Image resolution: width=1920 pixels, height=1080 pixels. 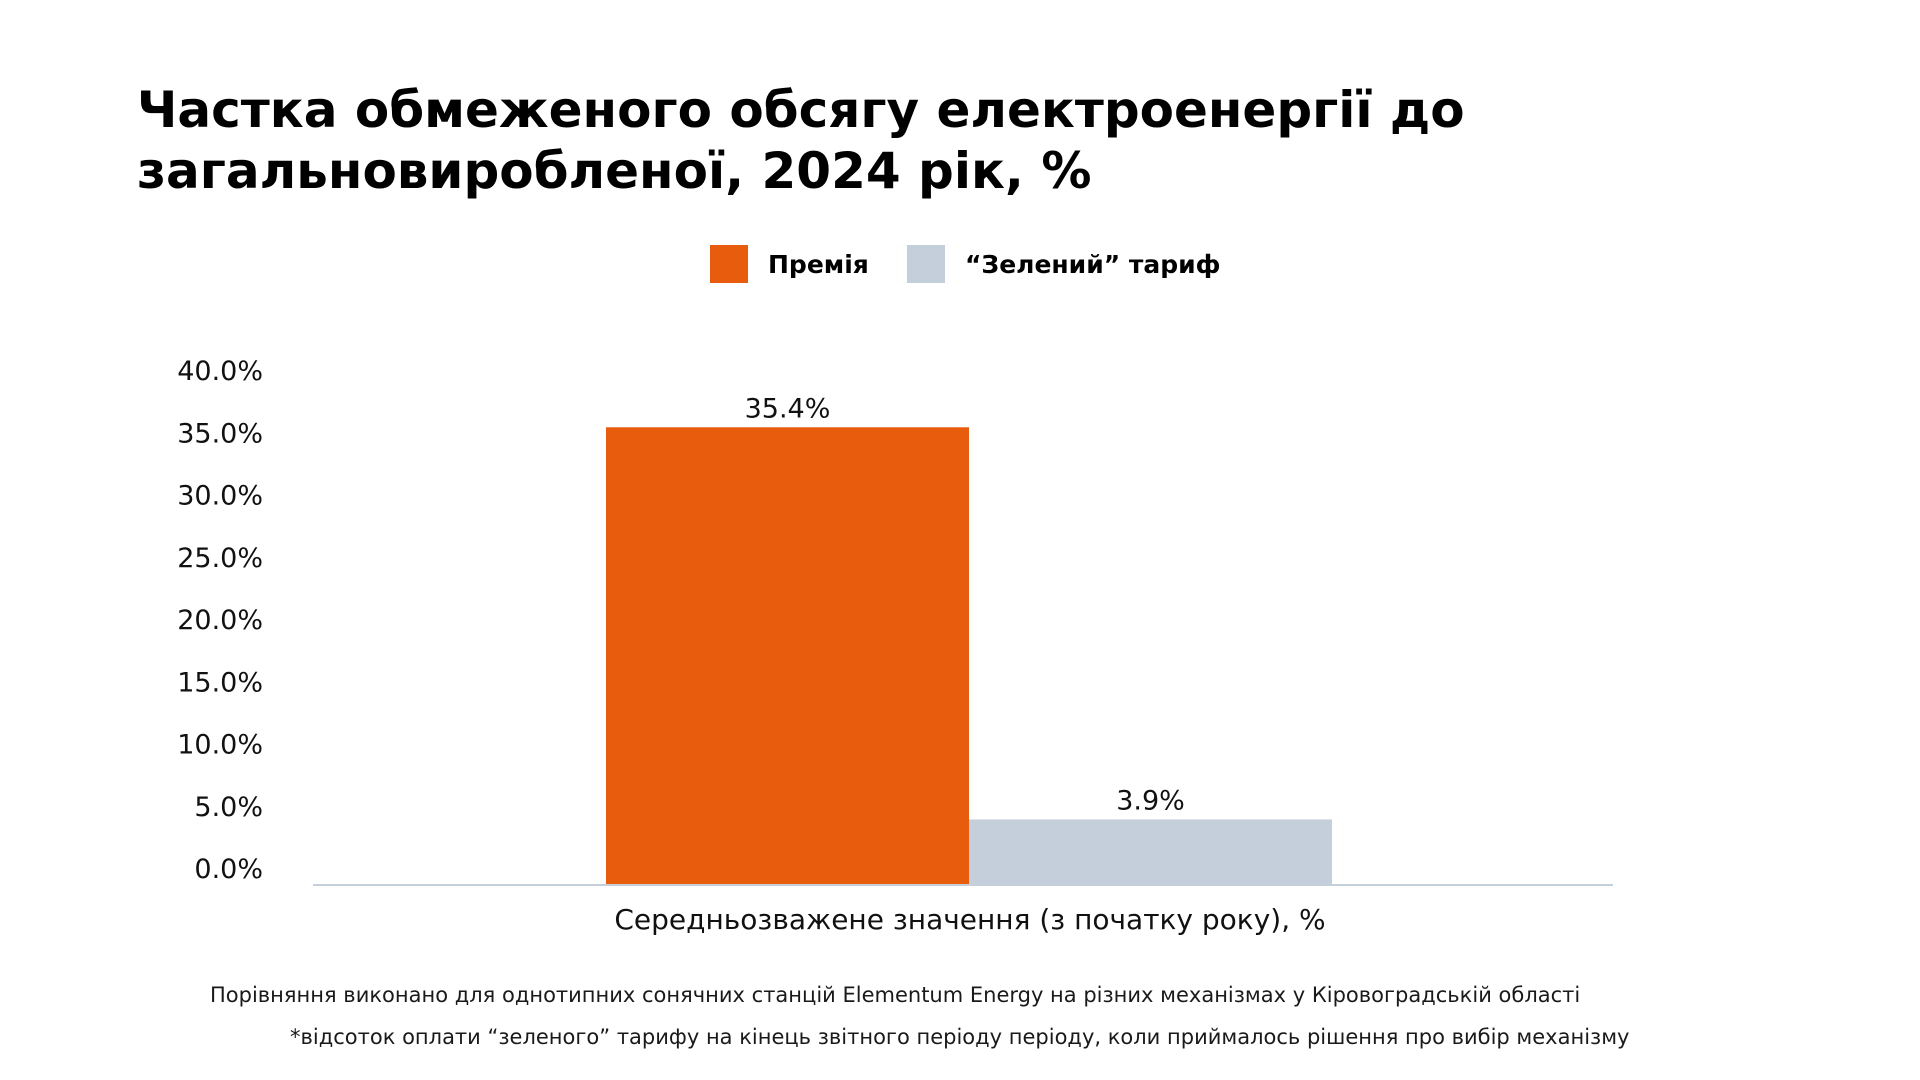 What do you see at coordinates (1150, 800) in the screenshot?
I see `data-label-green-tariff: 3.9%` at bounding box center [1150, 800].